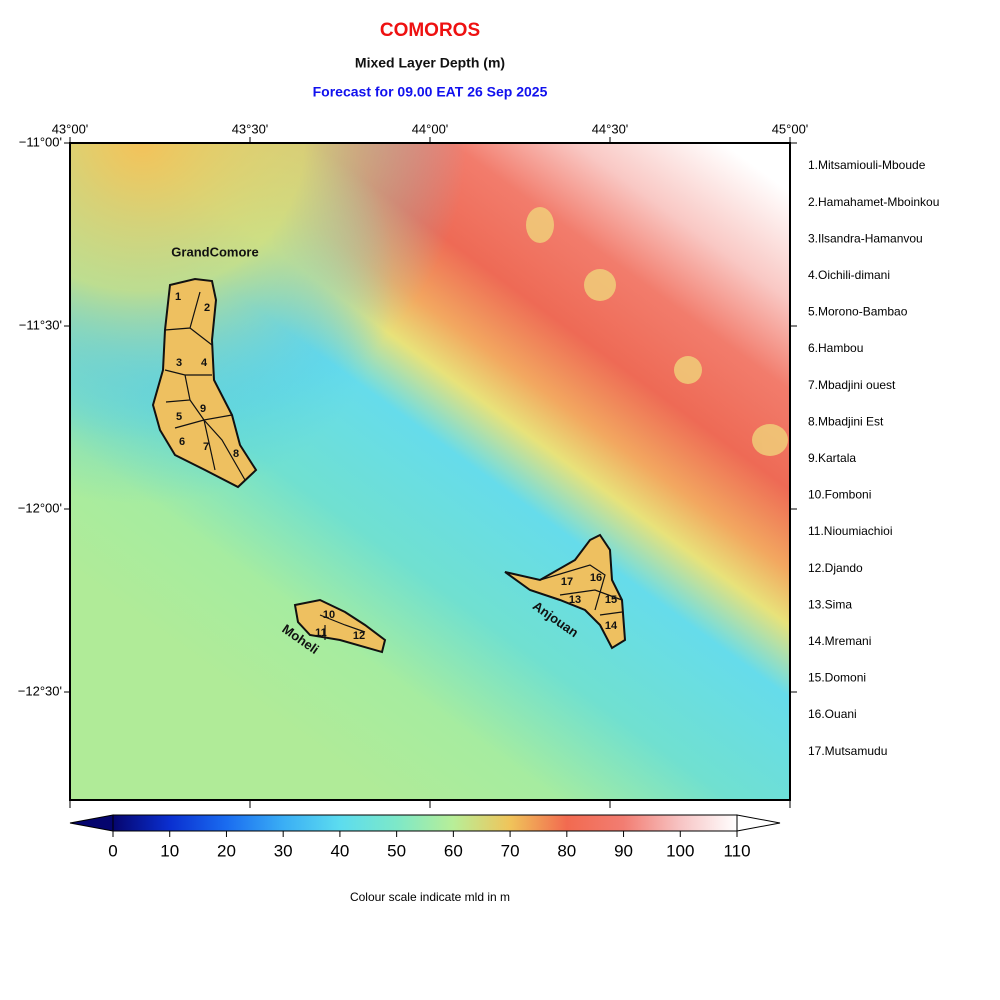 The width and height of the screenshot is (1000, 1000). What do you see at coordinates (329, 615) in the screenshot?
I see `region-number: 10` at bounding box center [329, 615].